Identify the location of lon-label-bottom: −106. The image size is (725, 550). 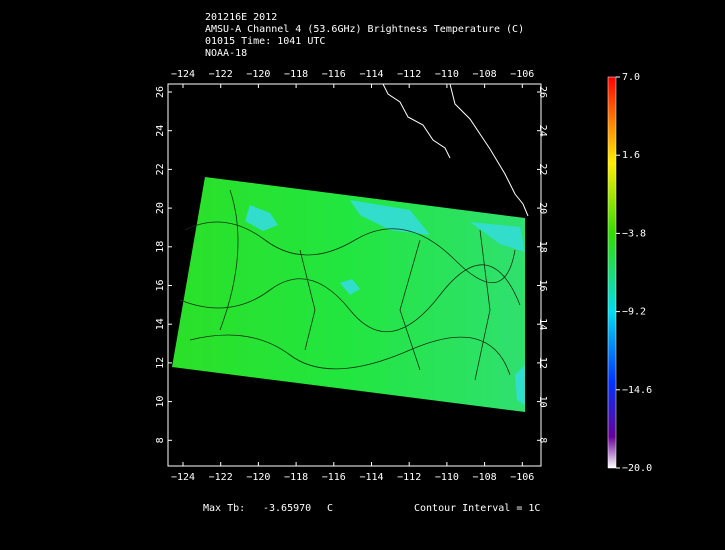
(522, 477).